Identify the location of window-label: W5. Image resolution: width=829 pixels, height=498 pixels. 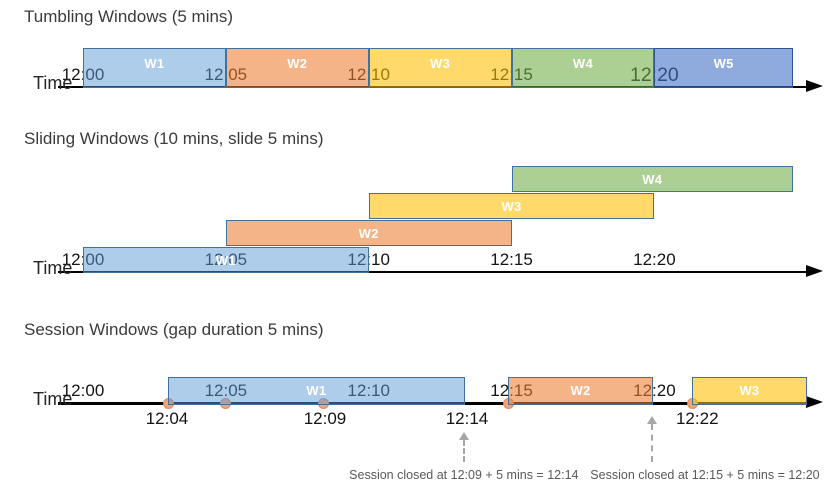
(723, 63).